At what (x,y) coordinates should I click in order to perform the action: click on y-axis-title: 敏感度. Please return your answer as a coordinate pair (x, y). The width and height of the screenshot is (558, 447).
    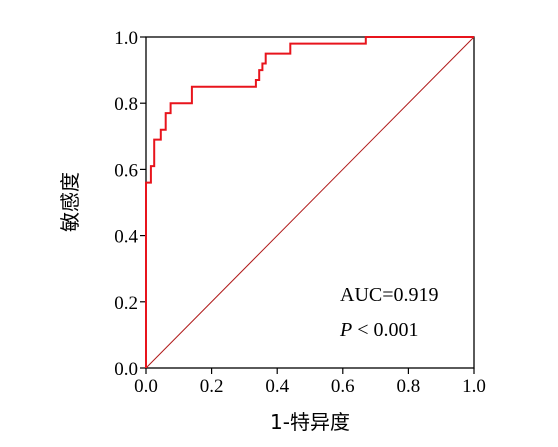
    Looking at the image, I should click on (70, 202).